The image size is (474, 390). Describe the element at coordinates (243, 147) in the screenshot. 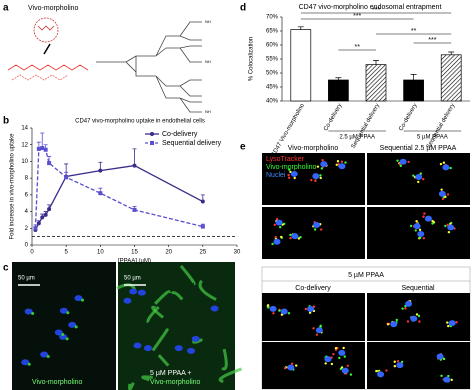

I see `panel-label: e` at that location.